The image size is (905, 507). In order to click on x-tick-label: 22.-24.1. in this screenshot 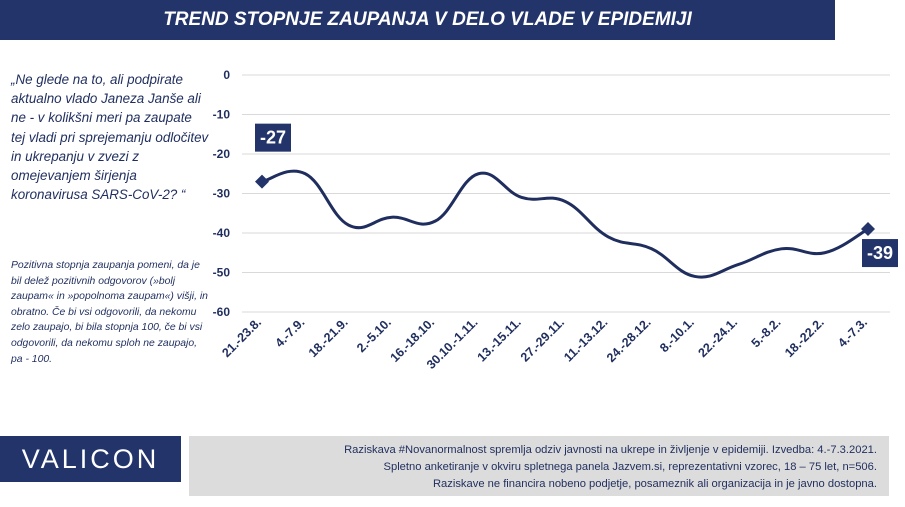, I will do `click(717, 337)`.